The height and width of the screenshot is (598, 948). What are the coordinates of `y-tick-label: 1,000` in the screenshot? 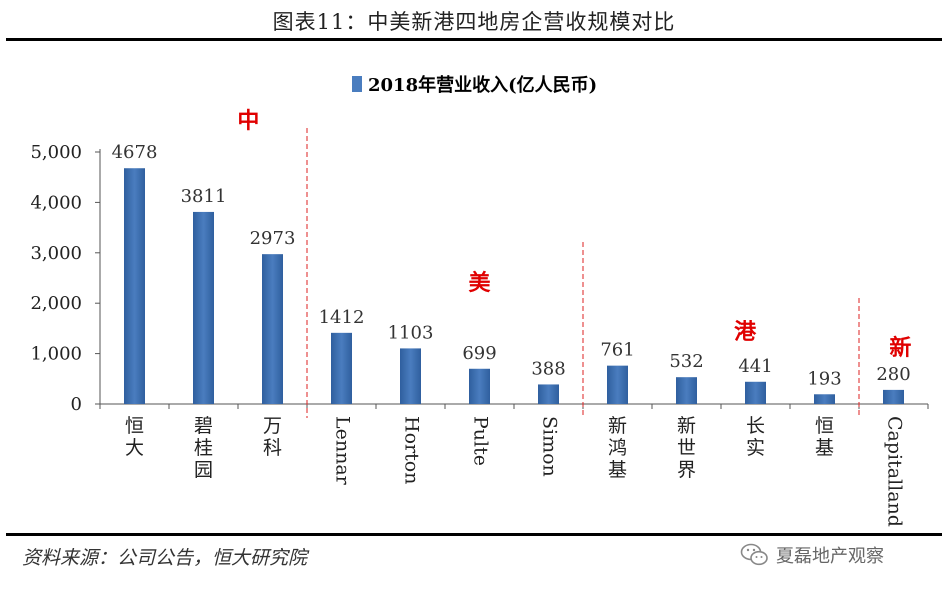 It's located at (56, 354).